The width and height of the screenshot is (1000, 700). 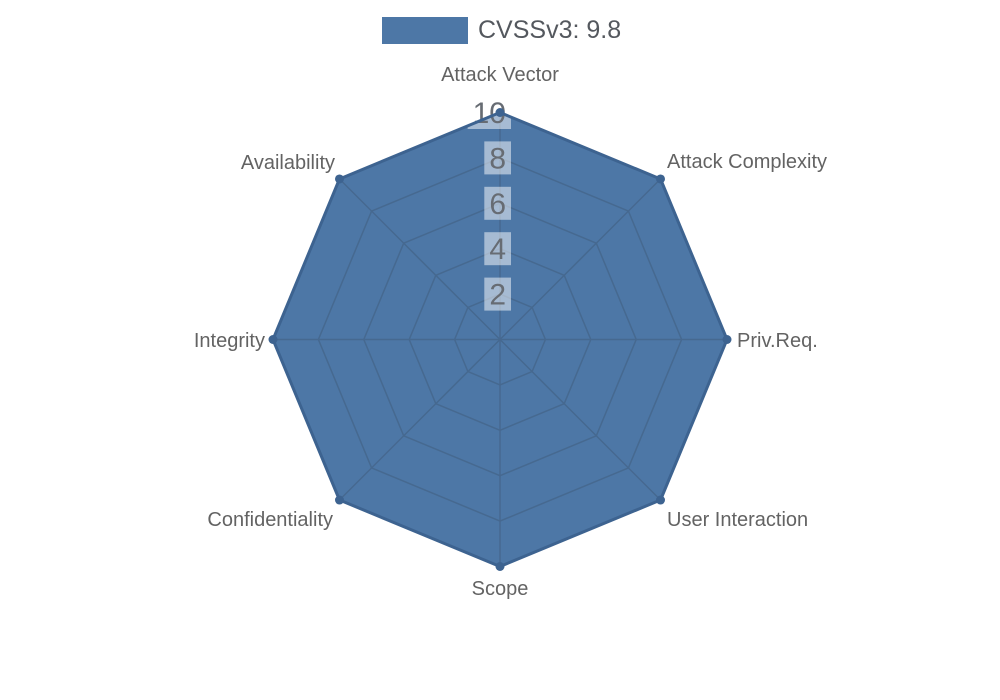 What do you see at coordinates (425, 30) in the screenshot?
I see `legend-swatch` at bounding box center [425, 30].